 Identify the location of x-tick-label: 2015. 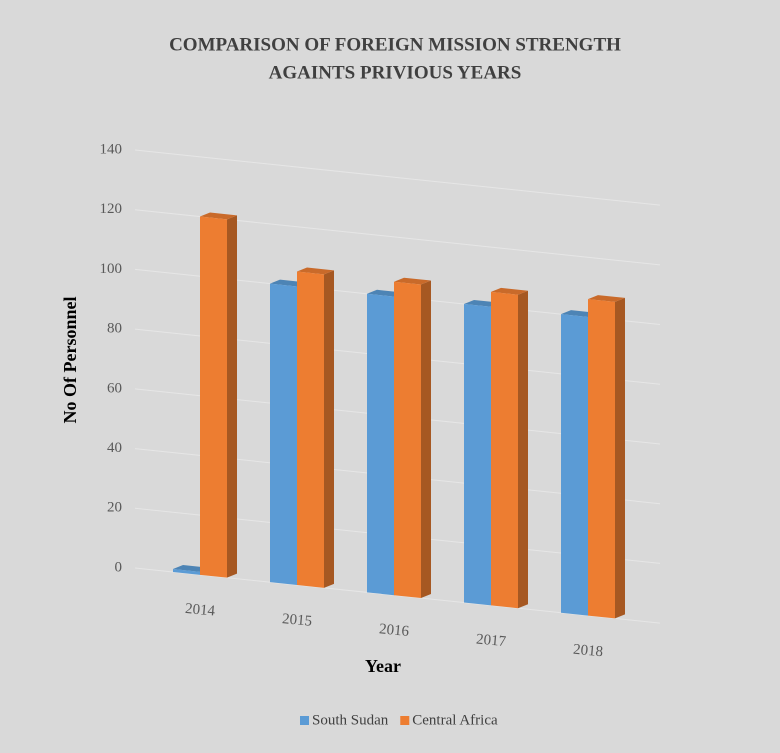
(296, 620).